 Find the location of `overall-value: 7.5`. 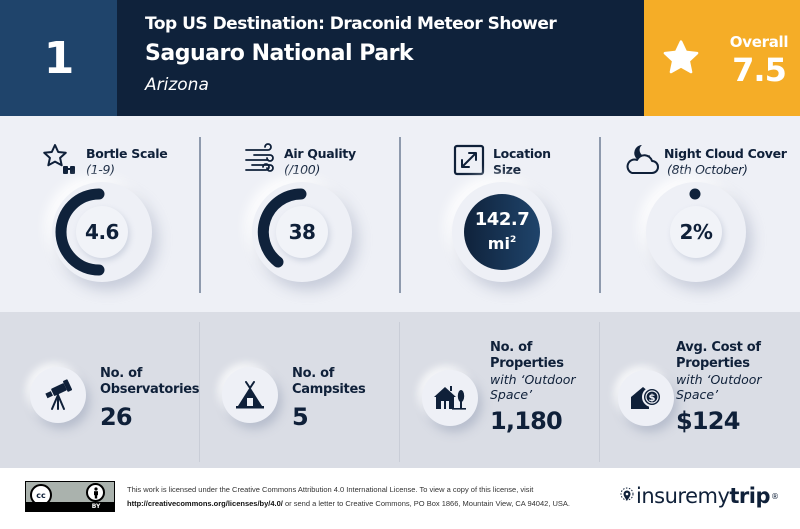

overall-value: 7.5 is located at coordinates (759, 70).